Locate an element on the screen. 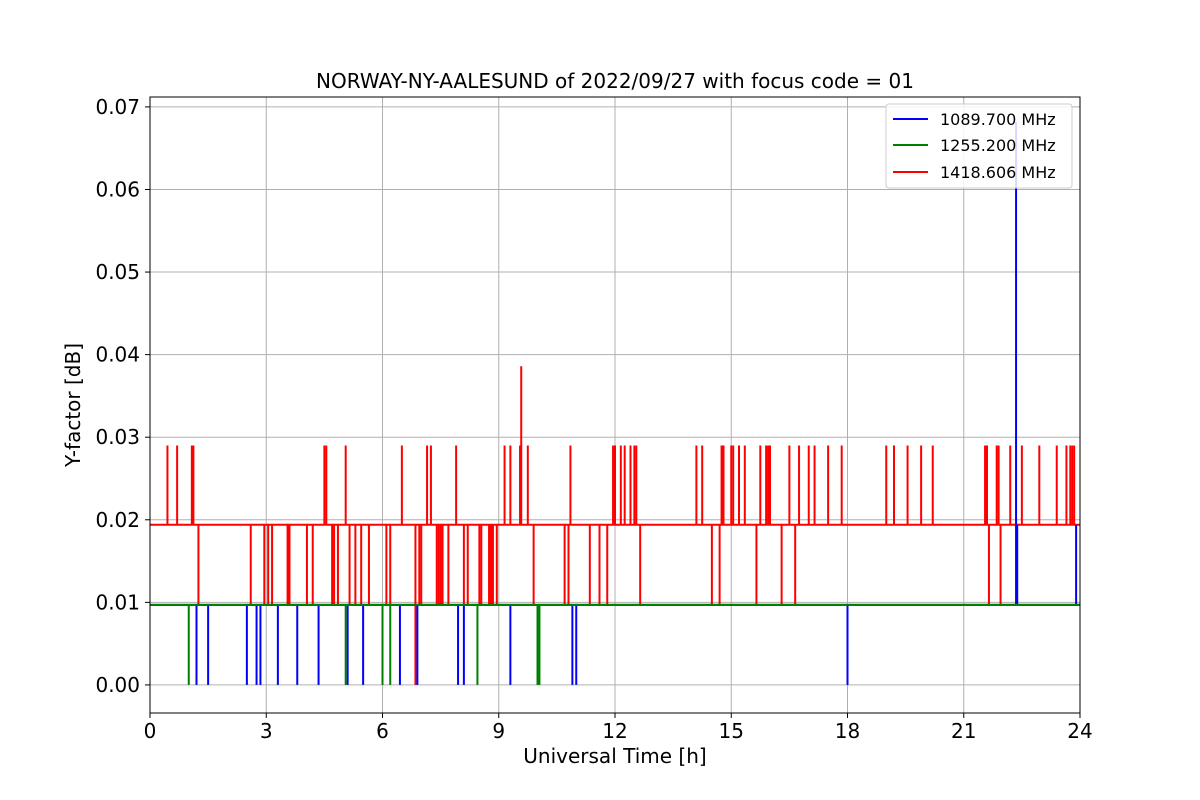 The image size is (1200, 800). legend: 1089.700 MHz 1255.200 MHz 1418.606 MHz is located at coordinates (979, 146).